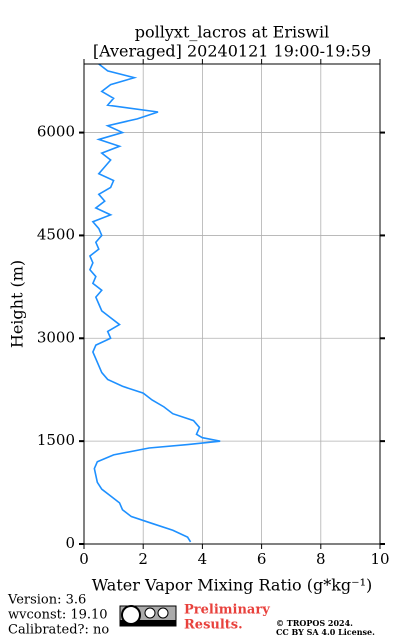 The image size is (400, 640). Describe the element at coordinates (56, 234) in the screenshot. I see `y-tick-label: 4500` at that location.